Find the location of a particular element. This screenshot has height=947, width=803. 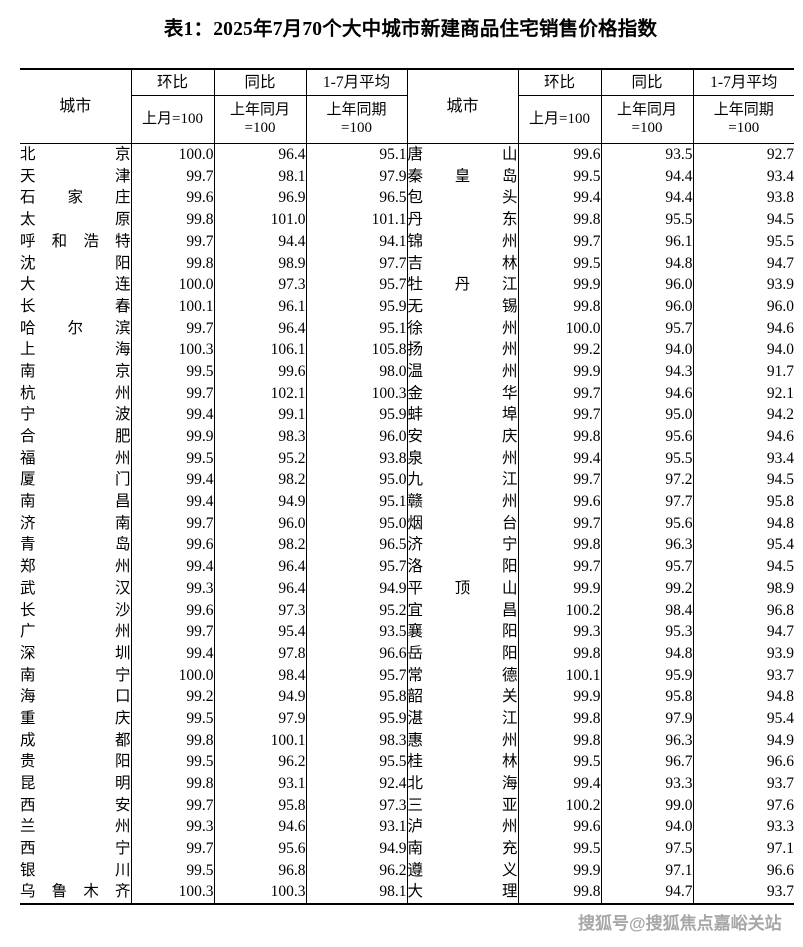

cell-avg-right: 94.0 is located at coordinates (780, 350).